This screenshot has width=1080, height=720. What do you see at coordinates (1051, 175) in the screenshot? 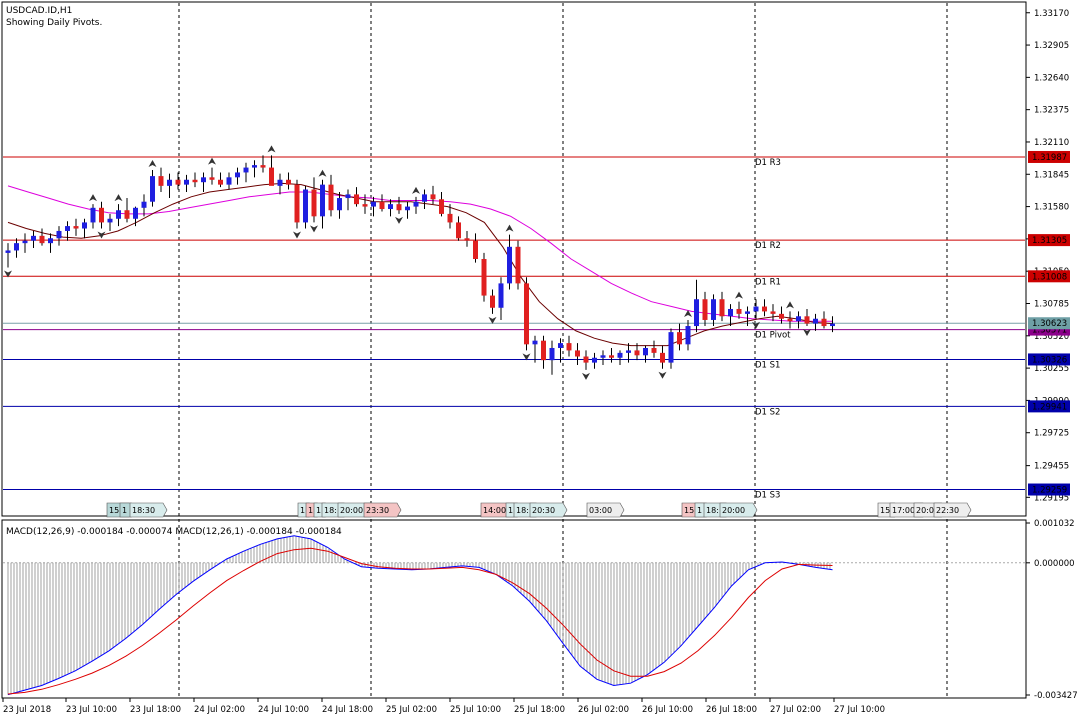
I see `price-tick-label-5: 1.31845` at bounding box center [1051, 175].